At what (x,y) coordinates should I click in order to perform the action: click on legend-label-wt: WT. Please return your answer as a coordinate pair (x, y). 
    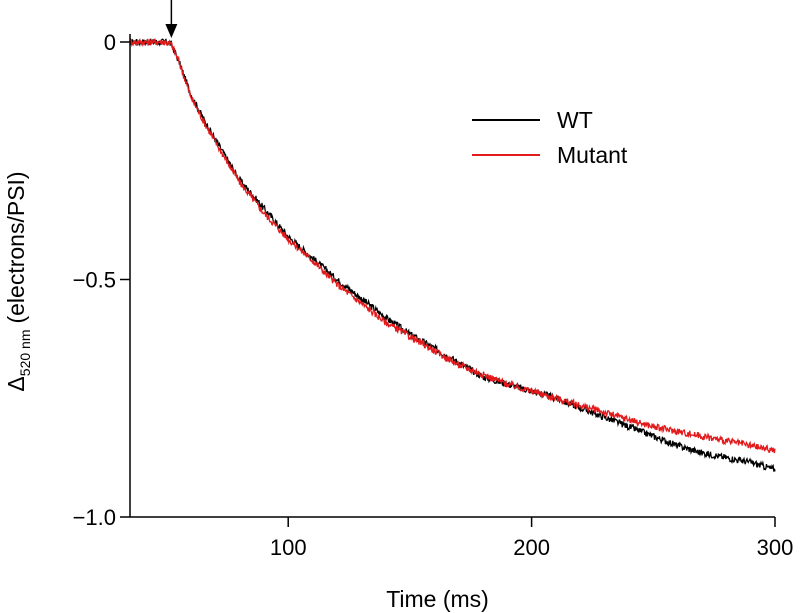
    Looking at the image, I should click on (575, 120).